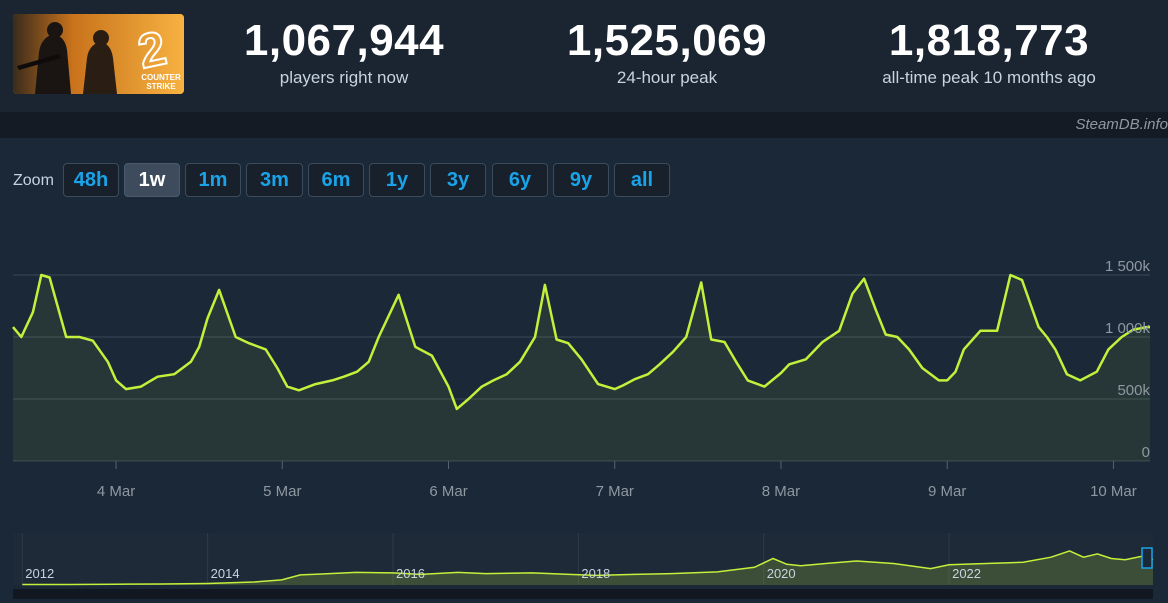 The height and width of the screenshot is (603, 1168). Describe the element at coordinates (1128, 266) in the screenshot. I see `y-tick-label: 1 500k` at that location.